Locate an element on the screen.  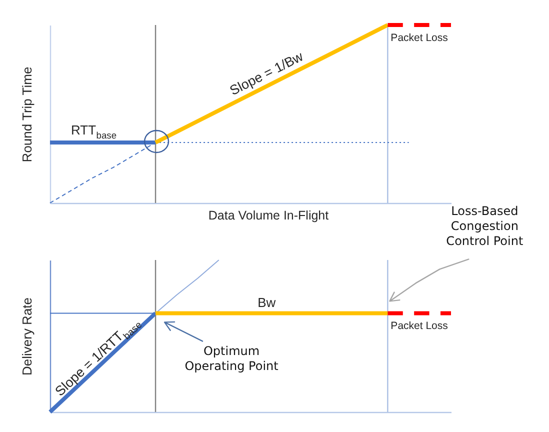
y-axis-title: Round Trip Time is located at coordinates (27, 114).